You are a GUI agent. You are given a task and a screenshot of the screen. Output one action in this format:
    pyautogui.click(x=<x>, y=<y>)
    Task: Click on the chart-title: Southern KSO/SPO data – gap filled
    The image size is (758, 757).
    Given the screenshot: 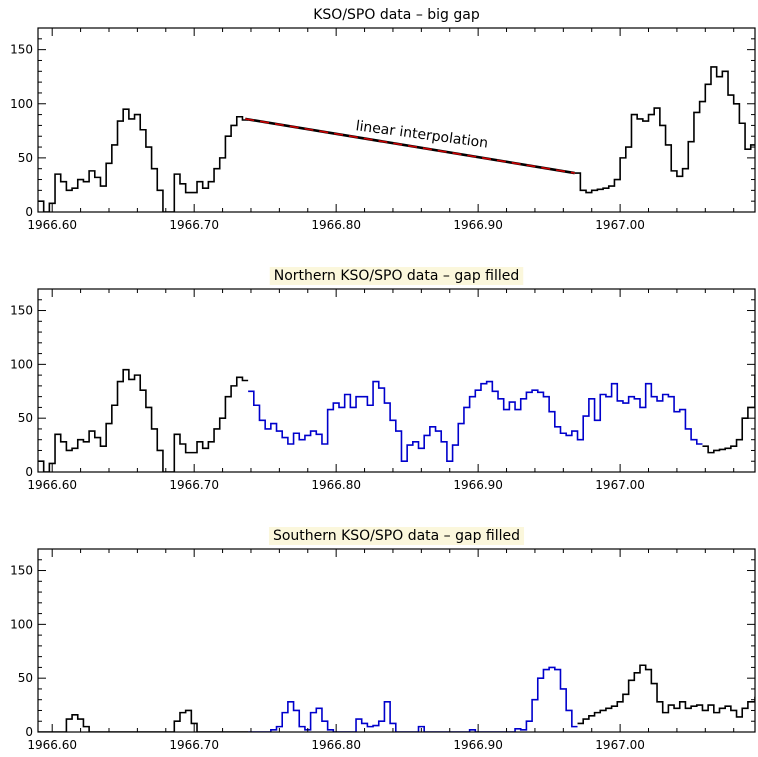 What is the action you would take?
    pyautogui.click(x=396, y=536)
    